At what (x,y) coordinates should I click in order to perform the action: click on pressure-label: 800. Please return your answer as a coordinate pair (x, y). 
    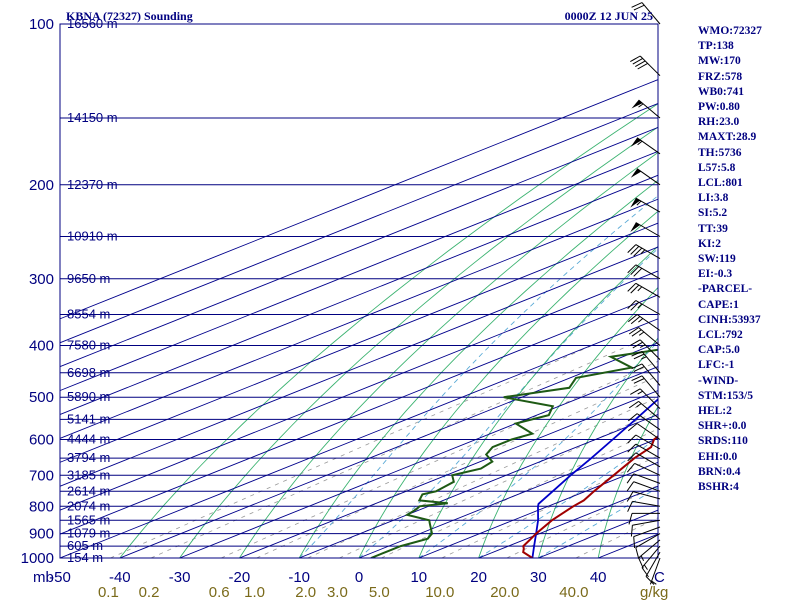
    Looking at the image, I should click on (41, 506).